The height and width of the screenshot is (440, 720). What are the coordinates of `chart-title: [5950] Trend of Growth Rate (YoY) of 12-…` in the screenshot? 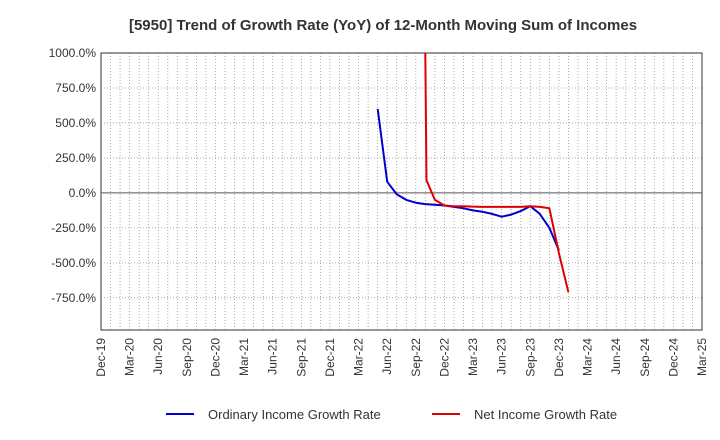 It's located at (383, 25).